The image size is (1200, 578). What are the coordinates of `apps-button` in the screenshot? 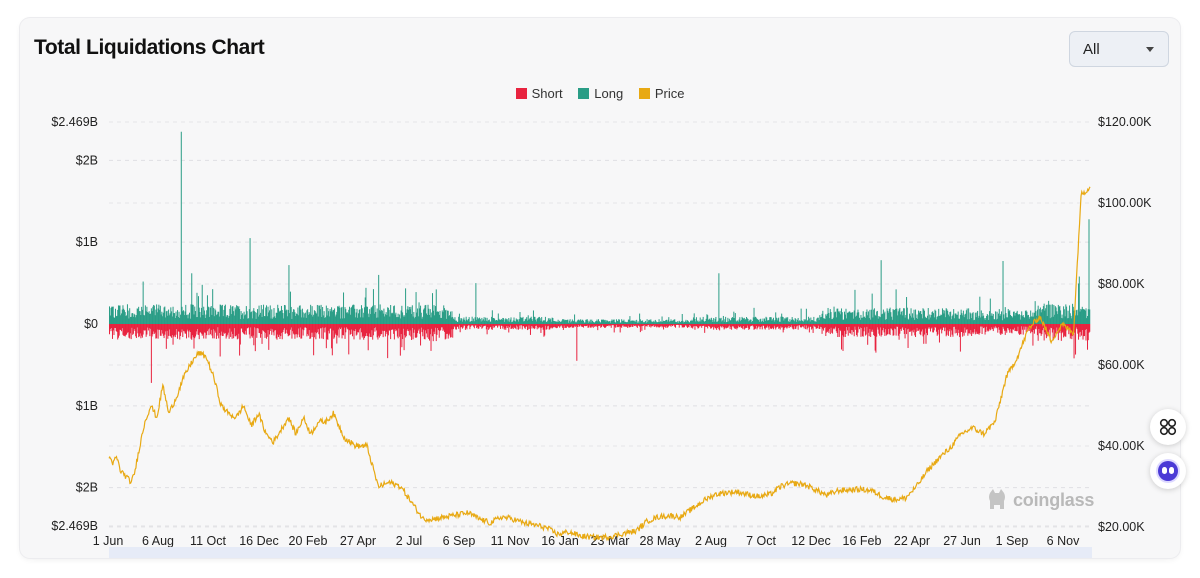 It's located at (1168, 427).